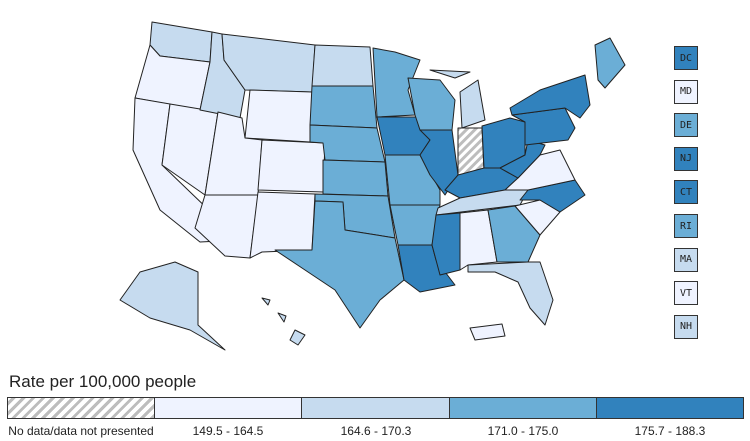 The height and width of the screenshot is (441, 750). What do you see at coordinates (523, 431) in the screenshot?
I see `legend-label-bin-3: 171.0 - 175.0` at bounding box center [523, 431].